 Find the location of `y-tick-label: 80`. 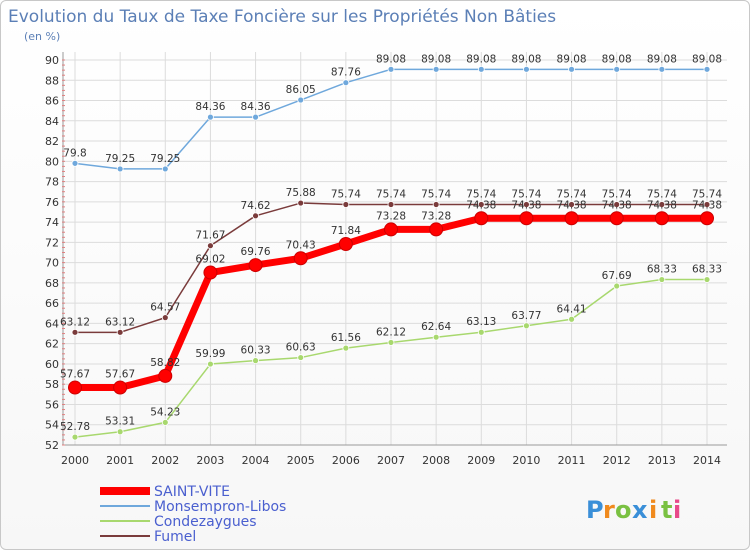

y-tick-label: 80 is located at coordinates (52, 161).